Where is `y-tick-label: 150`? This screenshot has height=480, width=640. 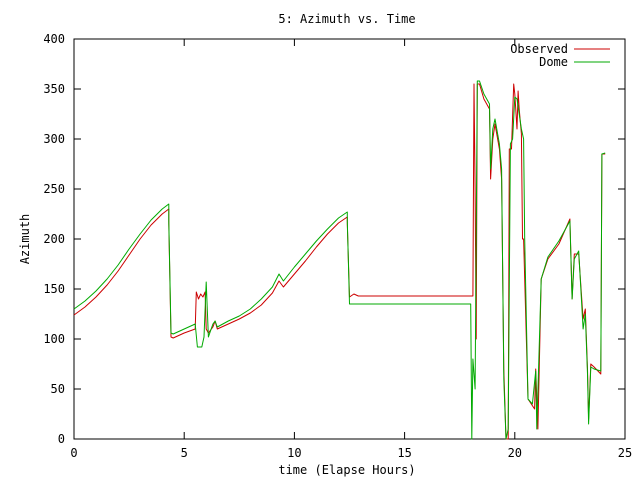 y-tick-label: 150 is located at coordinates (54, 289).